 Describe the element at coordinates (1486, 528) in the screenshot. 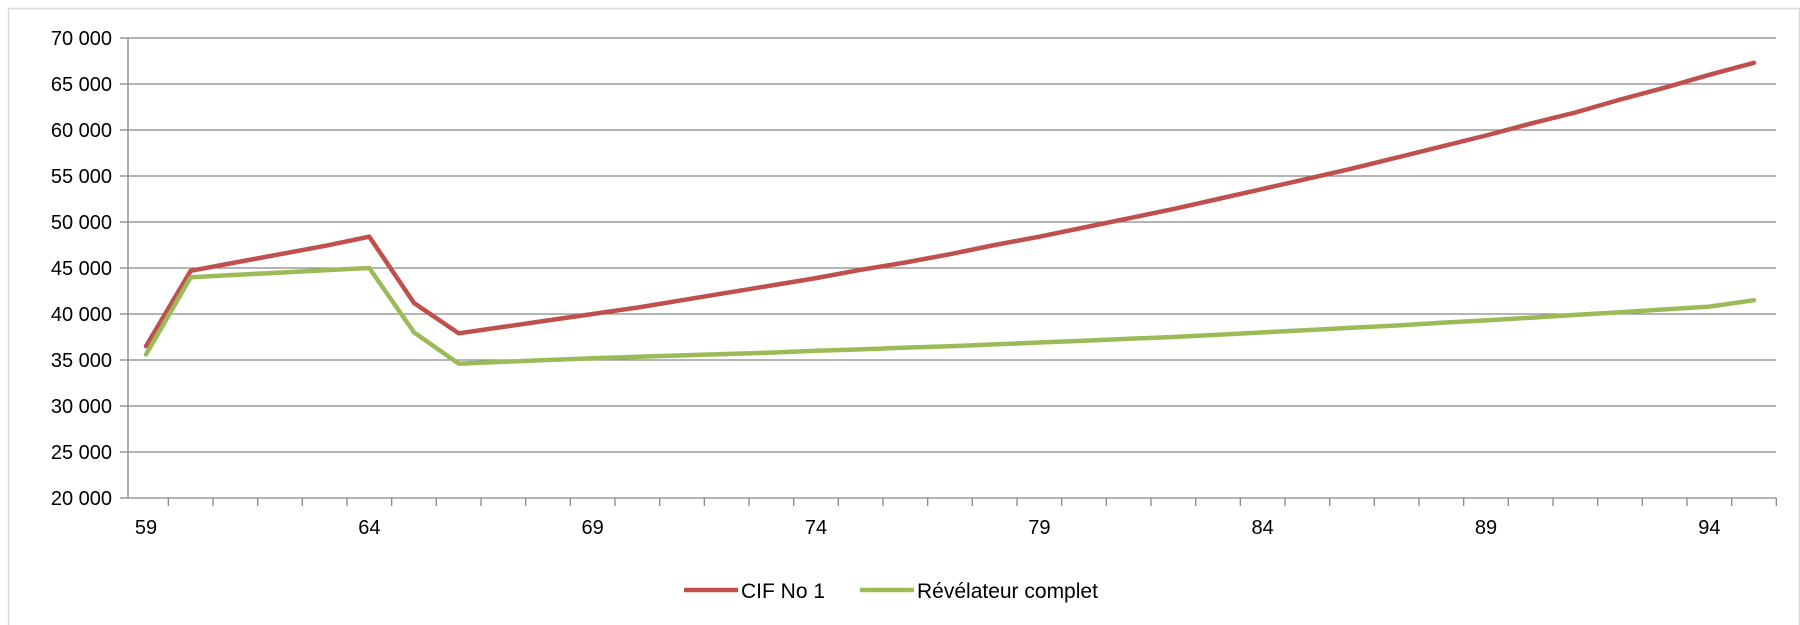

I see `x-tick-label: 89` at that location.